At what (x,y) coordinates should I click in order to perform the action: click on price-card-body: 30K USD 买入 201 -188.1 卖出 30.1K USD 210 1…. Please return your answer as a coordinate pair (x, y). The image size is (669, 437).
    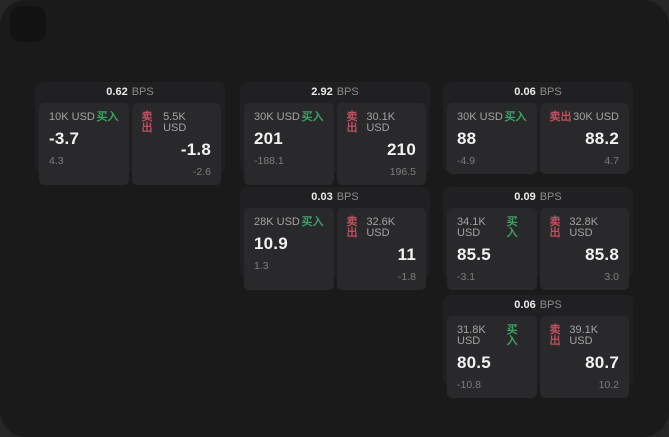
    Looking at the image, I should click on (335, 146).